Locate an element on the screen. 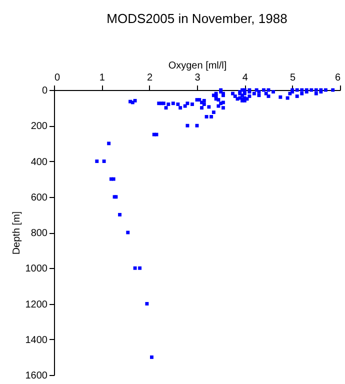  y-tick-label: 1200 is located at coordinates (36, 304).